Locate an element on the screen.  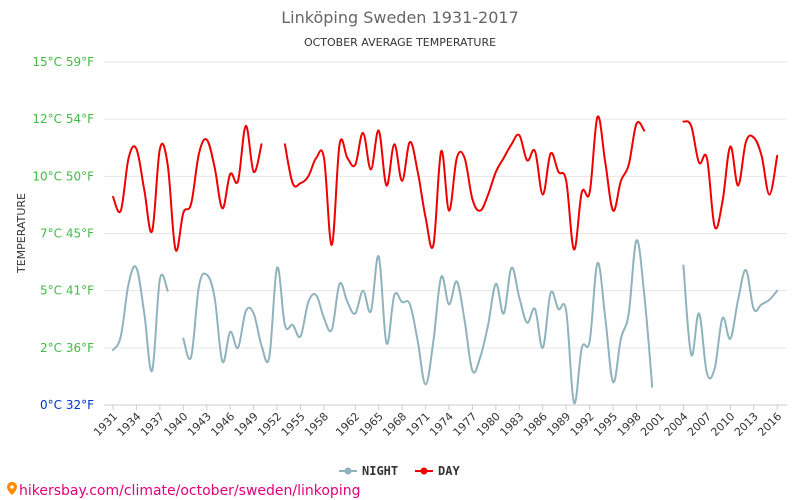
x-tick-label: 2016 is located at coordinates (769, 424).